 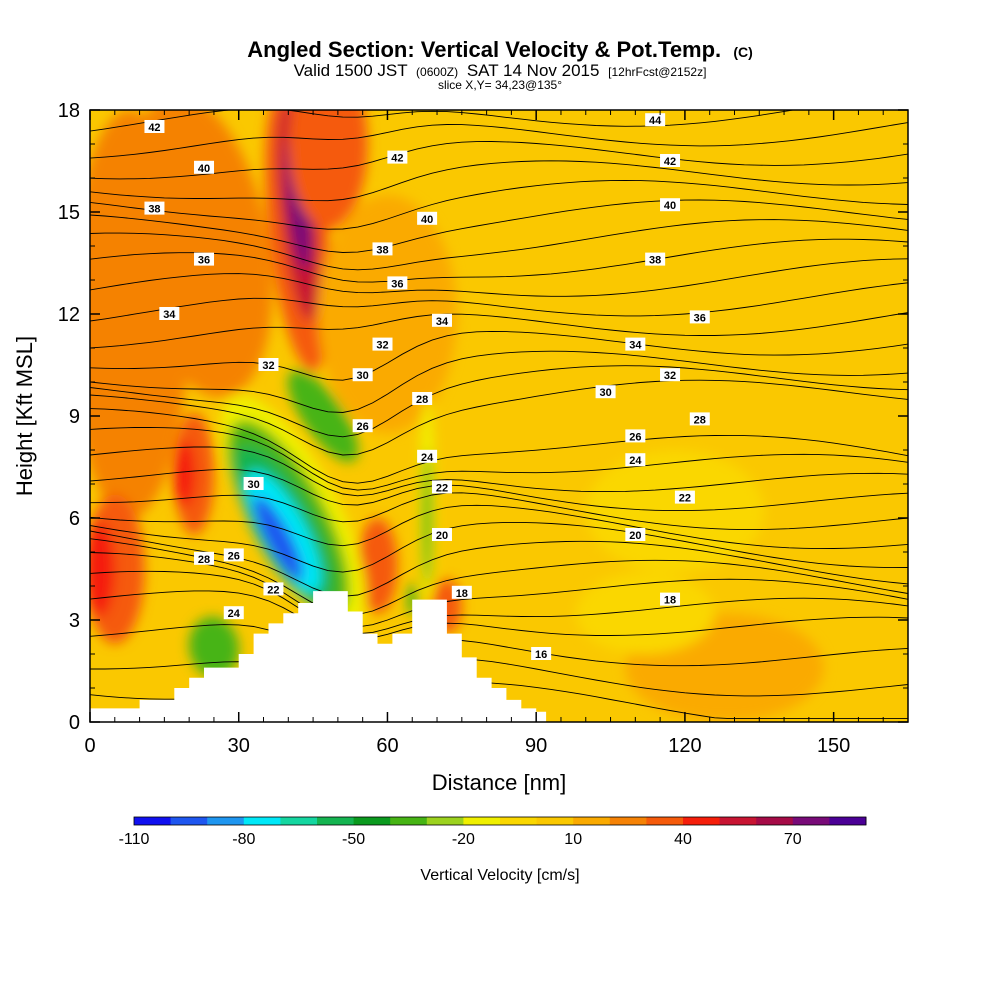 I want to click on x-tick-label: 90, so click(x=536, y=746).